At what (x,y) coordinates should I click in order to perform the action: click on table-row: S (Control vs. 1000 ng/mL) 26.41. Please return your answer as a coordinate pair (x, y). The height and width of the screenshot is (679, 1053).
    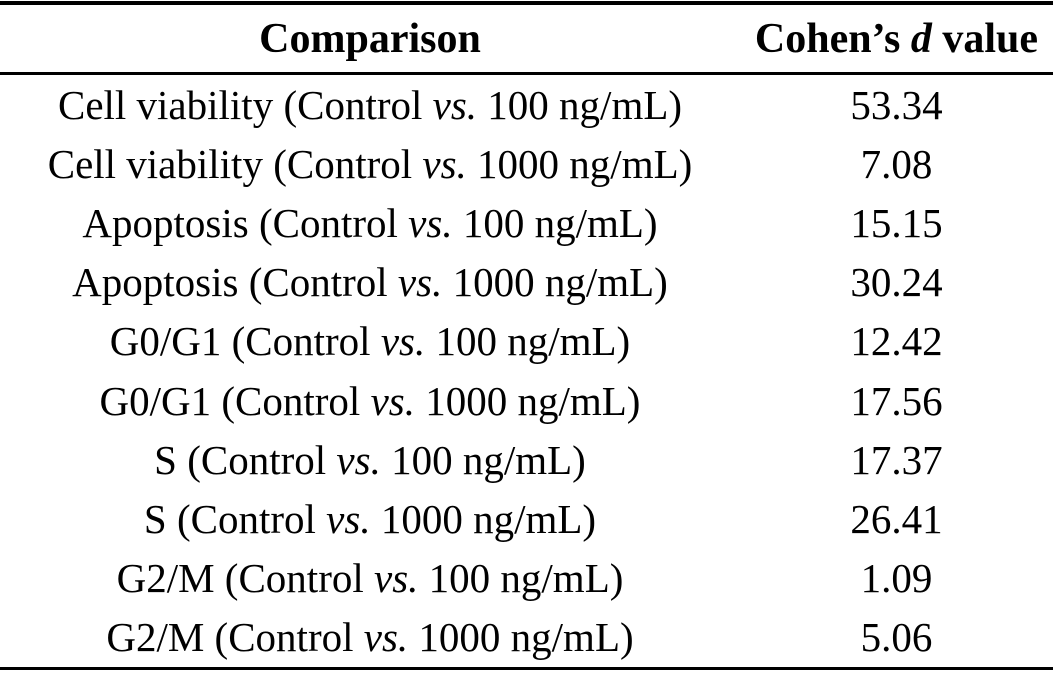
    Looking at the image, I should click on (526, 518).